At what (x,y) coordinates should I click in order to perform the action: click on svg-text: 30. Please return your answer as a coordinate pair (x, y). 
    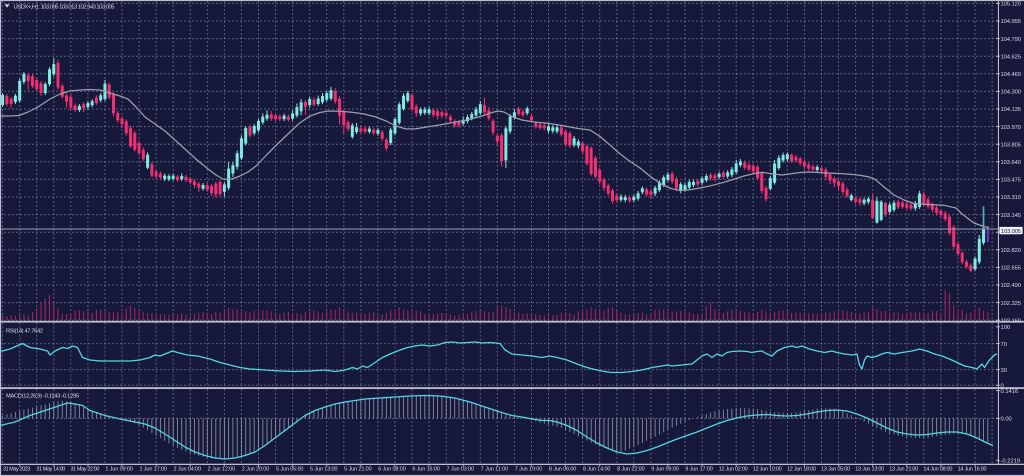
    Looking at the image, I should click on (1004, 371).